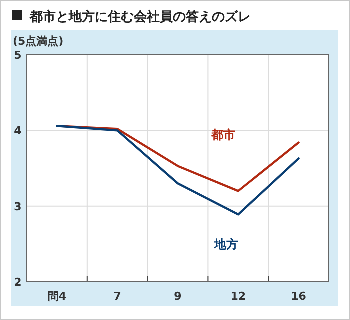 The image size is (350, 320). Describe the element at coordinates (225, 245) in the screenshot. I see `series-label: 地方` at that location.